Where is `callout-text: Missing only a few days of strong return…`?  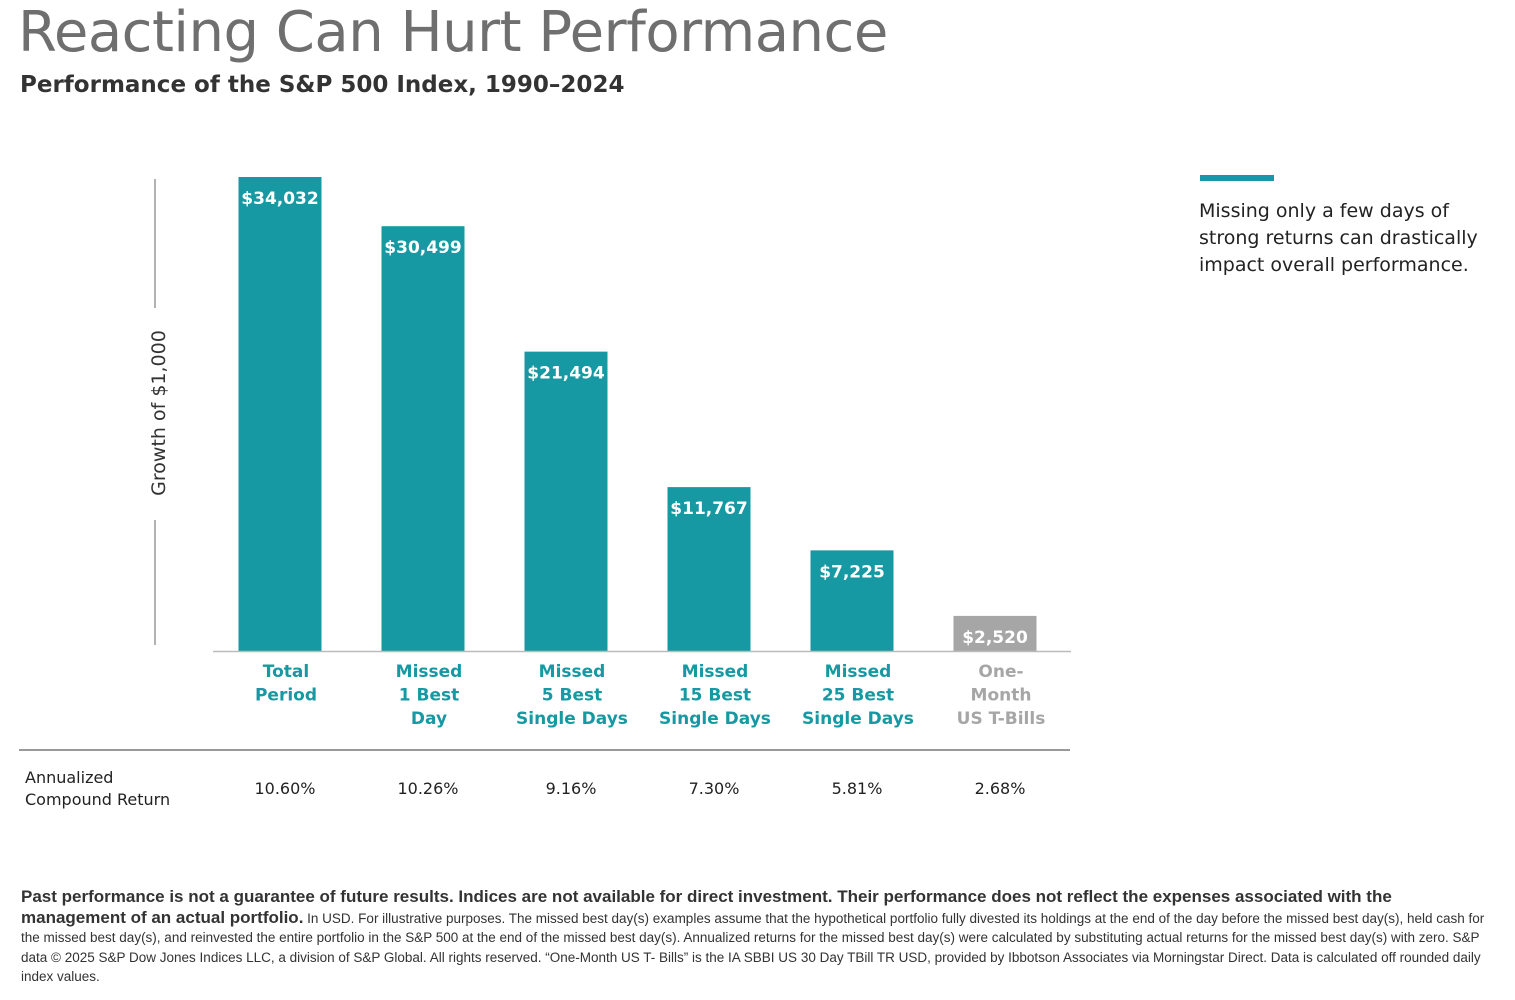 callout-text: Missing only a few days of strong return… is located at coordinates (1338, 238).